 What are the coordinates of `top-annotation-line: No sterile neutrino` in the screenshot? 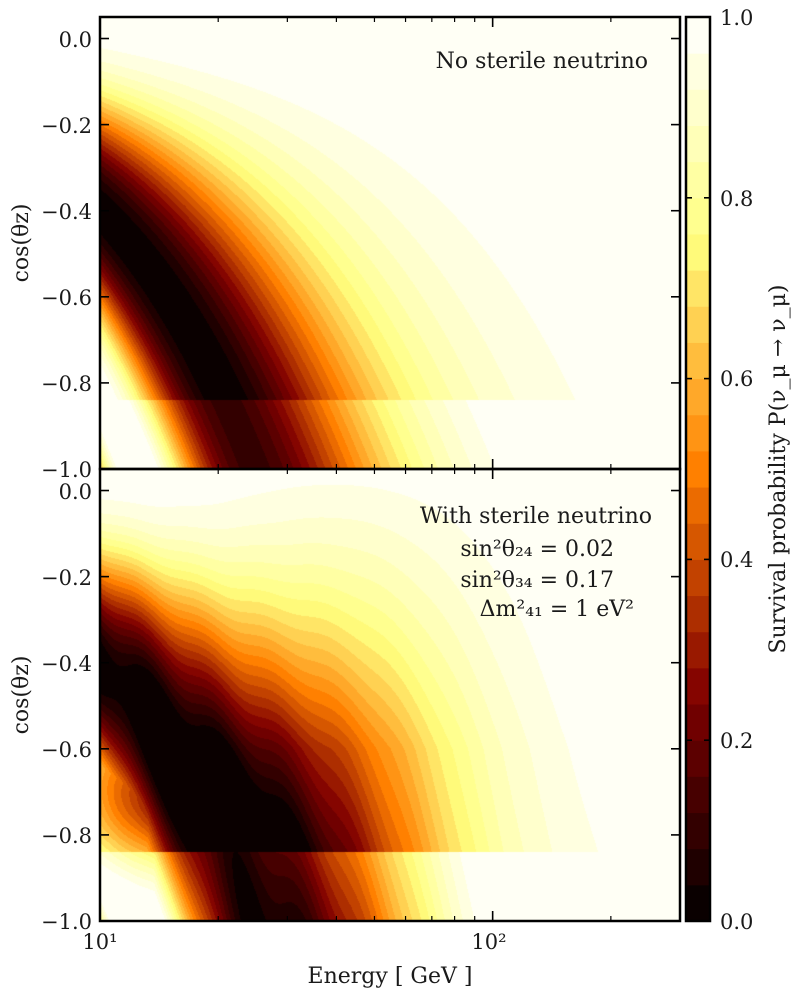 It's located at (542, 61).